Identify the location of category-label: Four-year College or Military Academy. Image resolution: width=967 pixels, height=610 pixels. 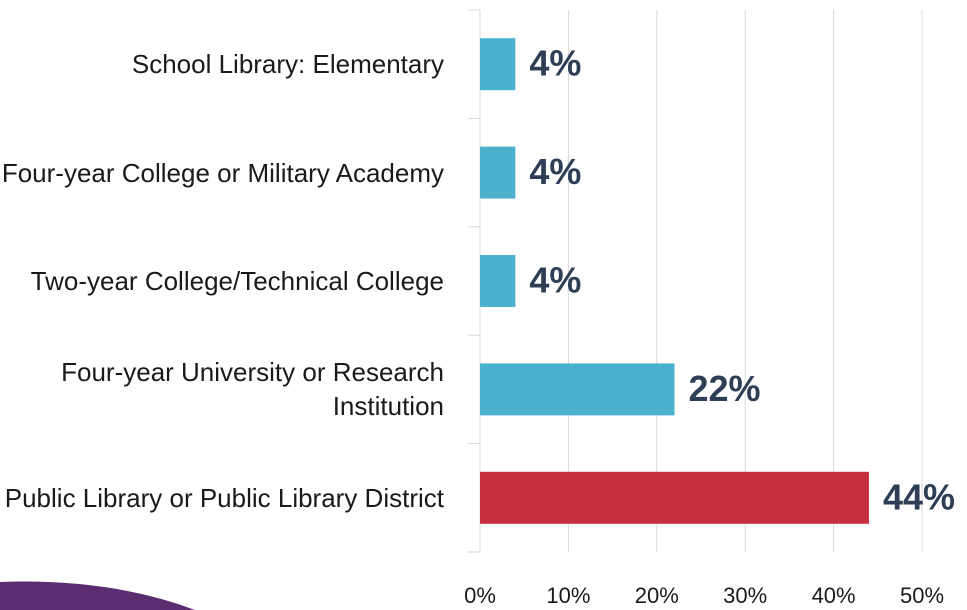
(222, 172).